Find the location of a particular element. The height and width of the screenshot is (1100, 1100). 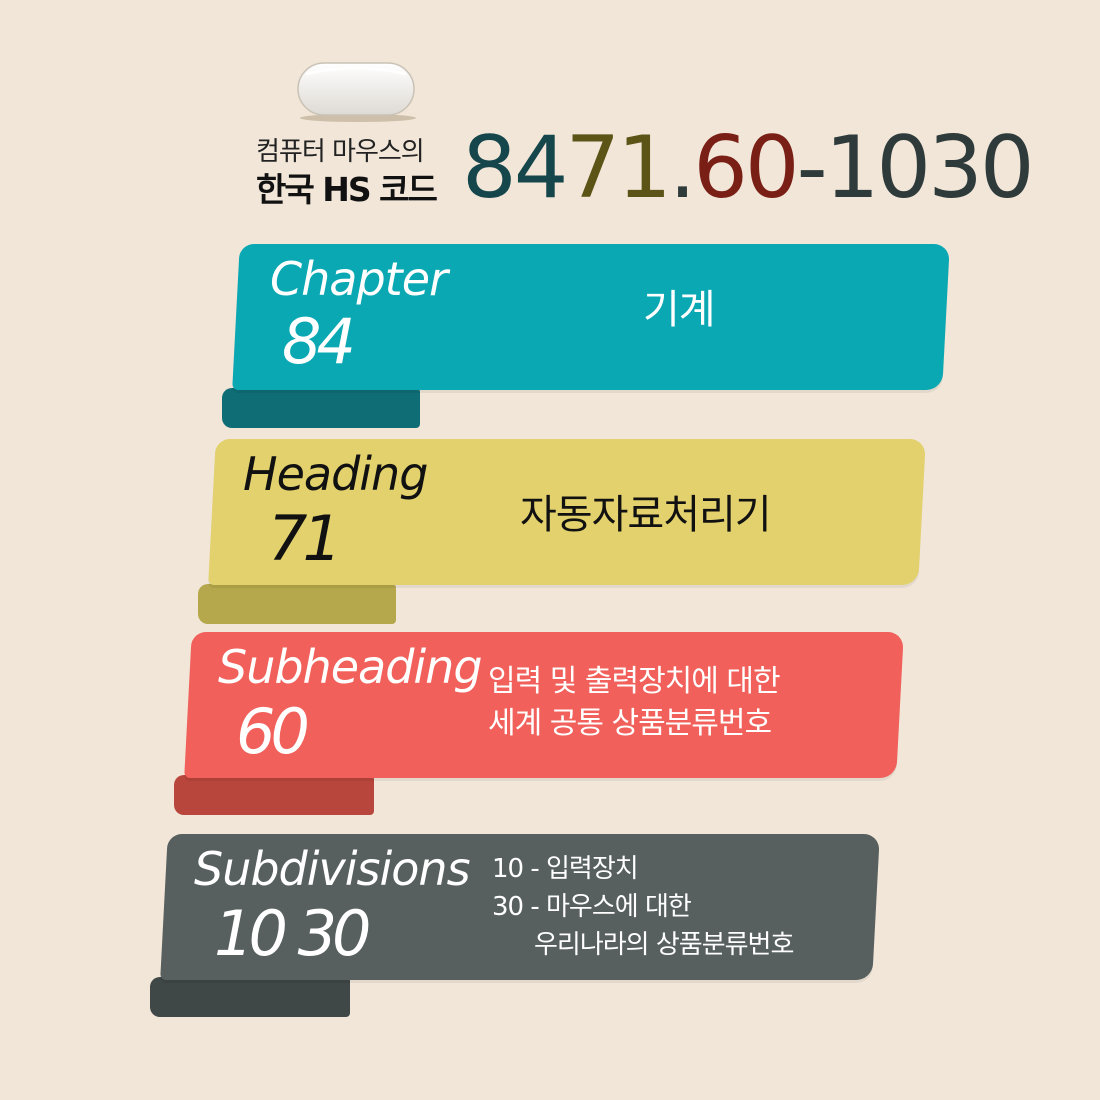

level-description: 10 - 입력장치 30 - 마우스에 대한 우리나라의 상품분류번호 is located at coordinates (643, 907).